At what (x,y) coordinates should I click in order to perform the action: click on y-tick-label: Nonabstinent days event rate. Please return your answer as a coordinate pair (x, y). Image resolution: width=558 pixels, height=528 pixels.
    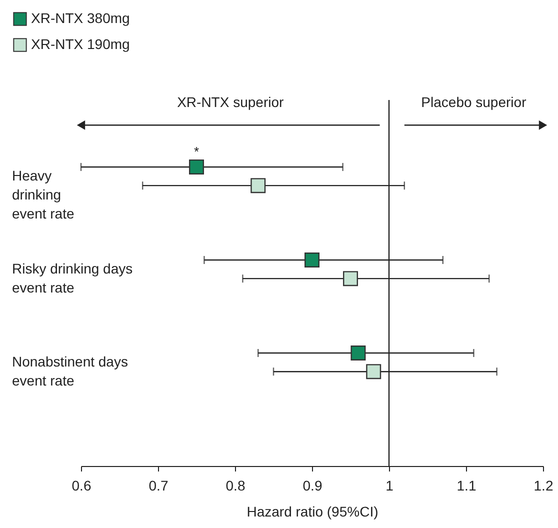
    Looking at the image, I should click on (70, 370).